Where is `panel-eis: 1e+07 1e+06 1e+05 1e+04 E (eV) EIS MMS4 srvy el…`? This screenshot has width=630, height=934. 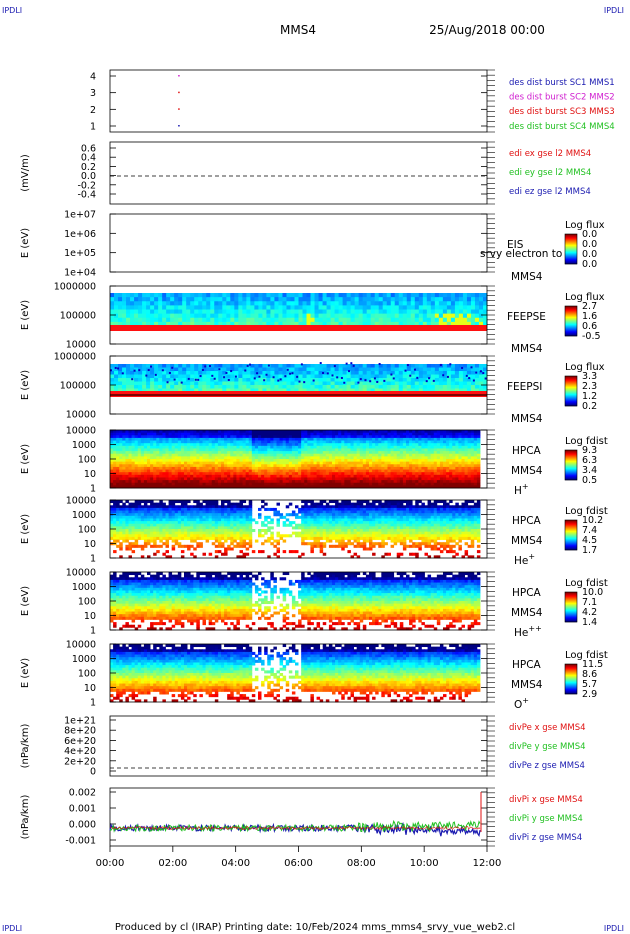
panel-eis: 1e+07 1e+06 1e+05 1e+04 E (eV) EIS MMS4 srvy el… is located at coordinates (312, 247).